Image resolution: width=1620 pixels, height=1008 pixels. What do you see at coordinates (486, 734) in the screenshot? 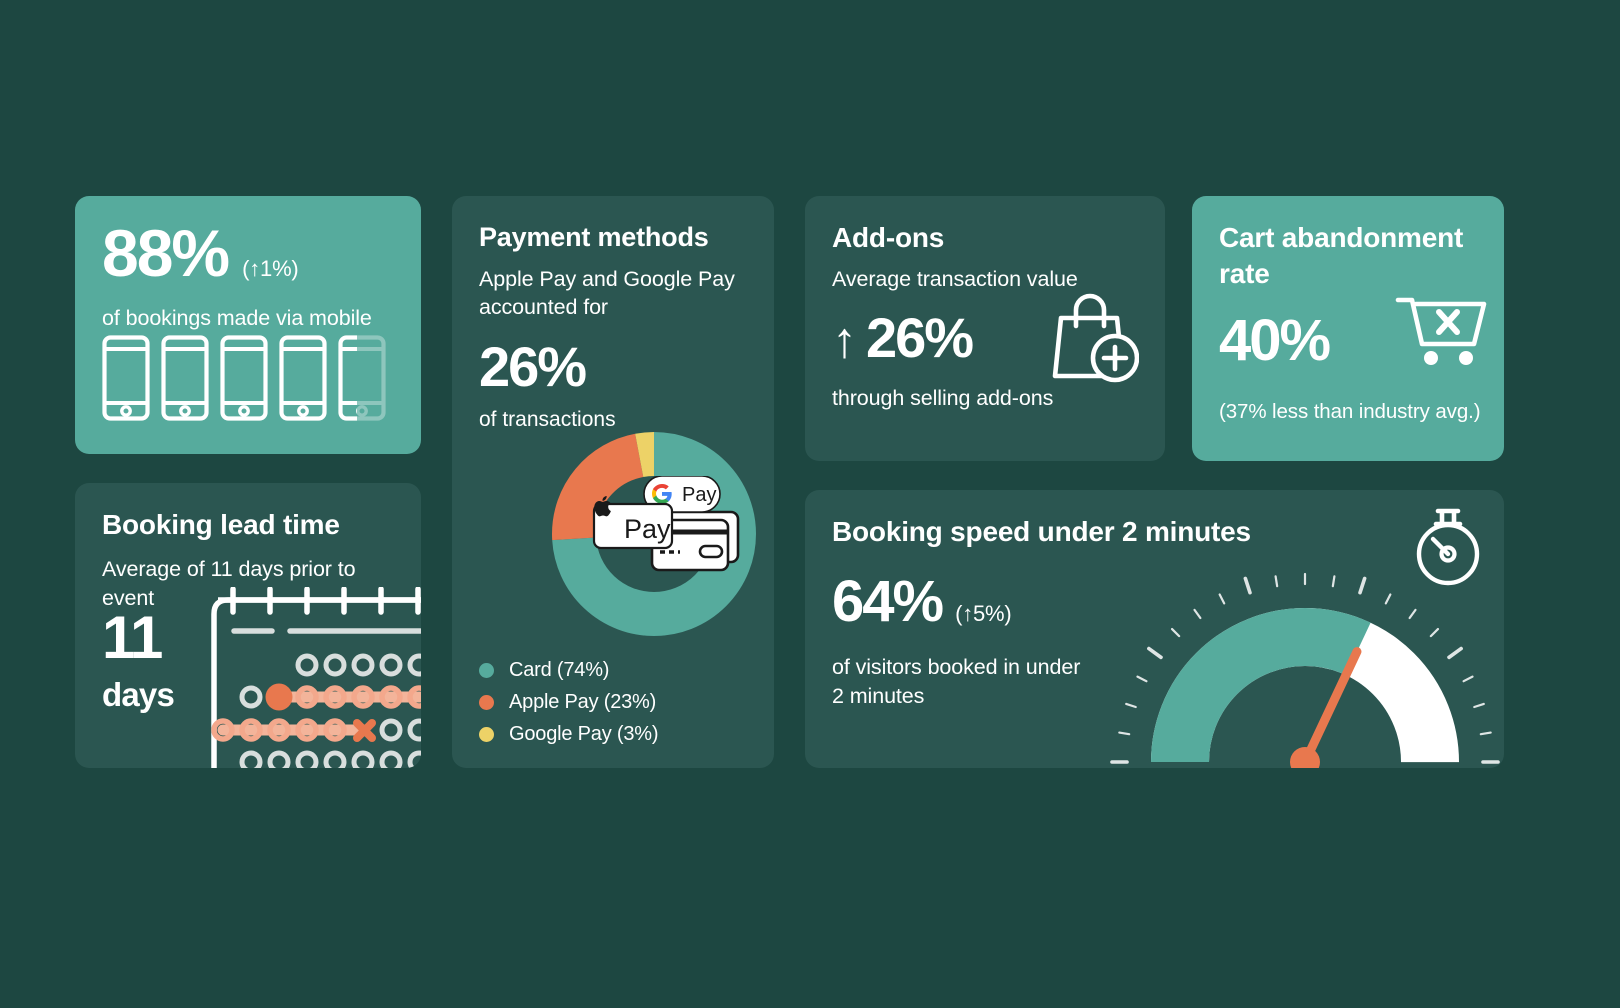
I see `legend-swatch-google-pay` at bounding box center [486, 734].